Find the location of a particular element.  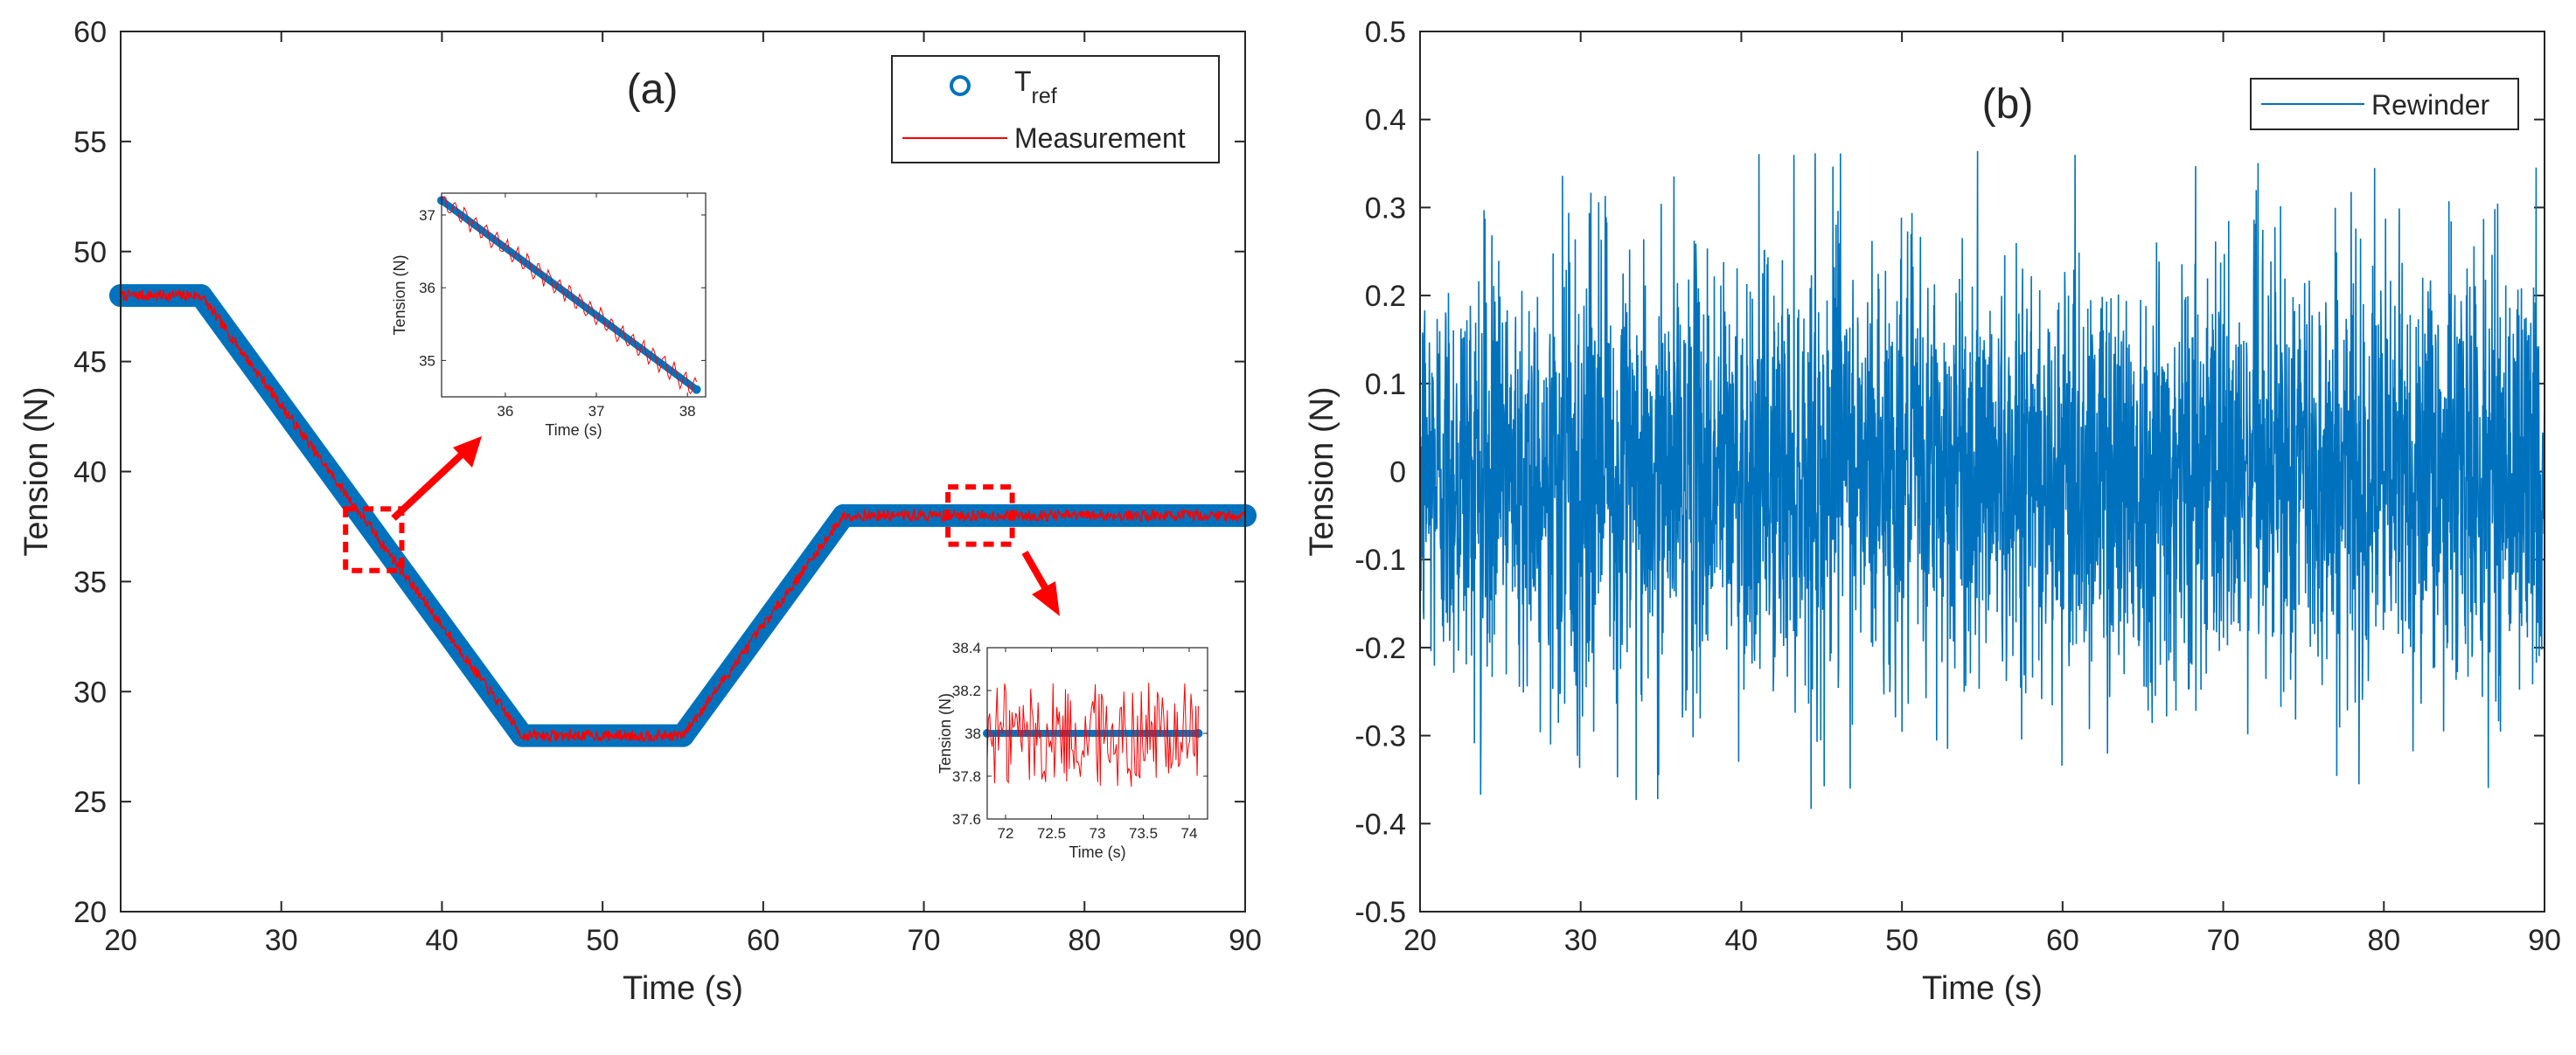

x-tick-label: 72 is located at coordinates (1006, 833).